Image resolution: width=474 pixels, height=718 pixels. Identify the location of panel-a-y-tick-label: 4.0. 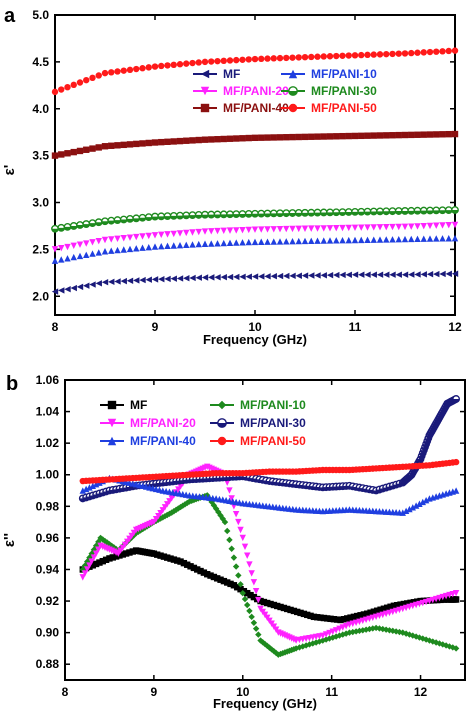
(40, 109).